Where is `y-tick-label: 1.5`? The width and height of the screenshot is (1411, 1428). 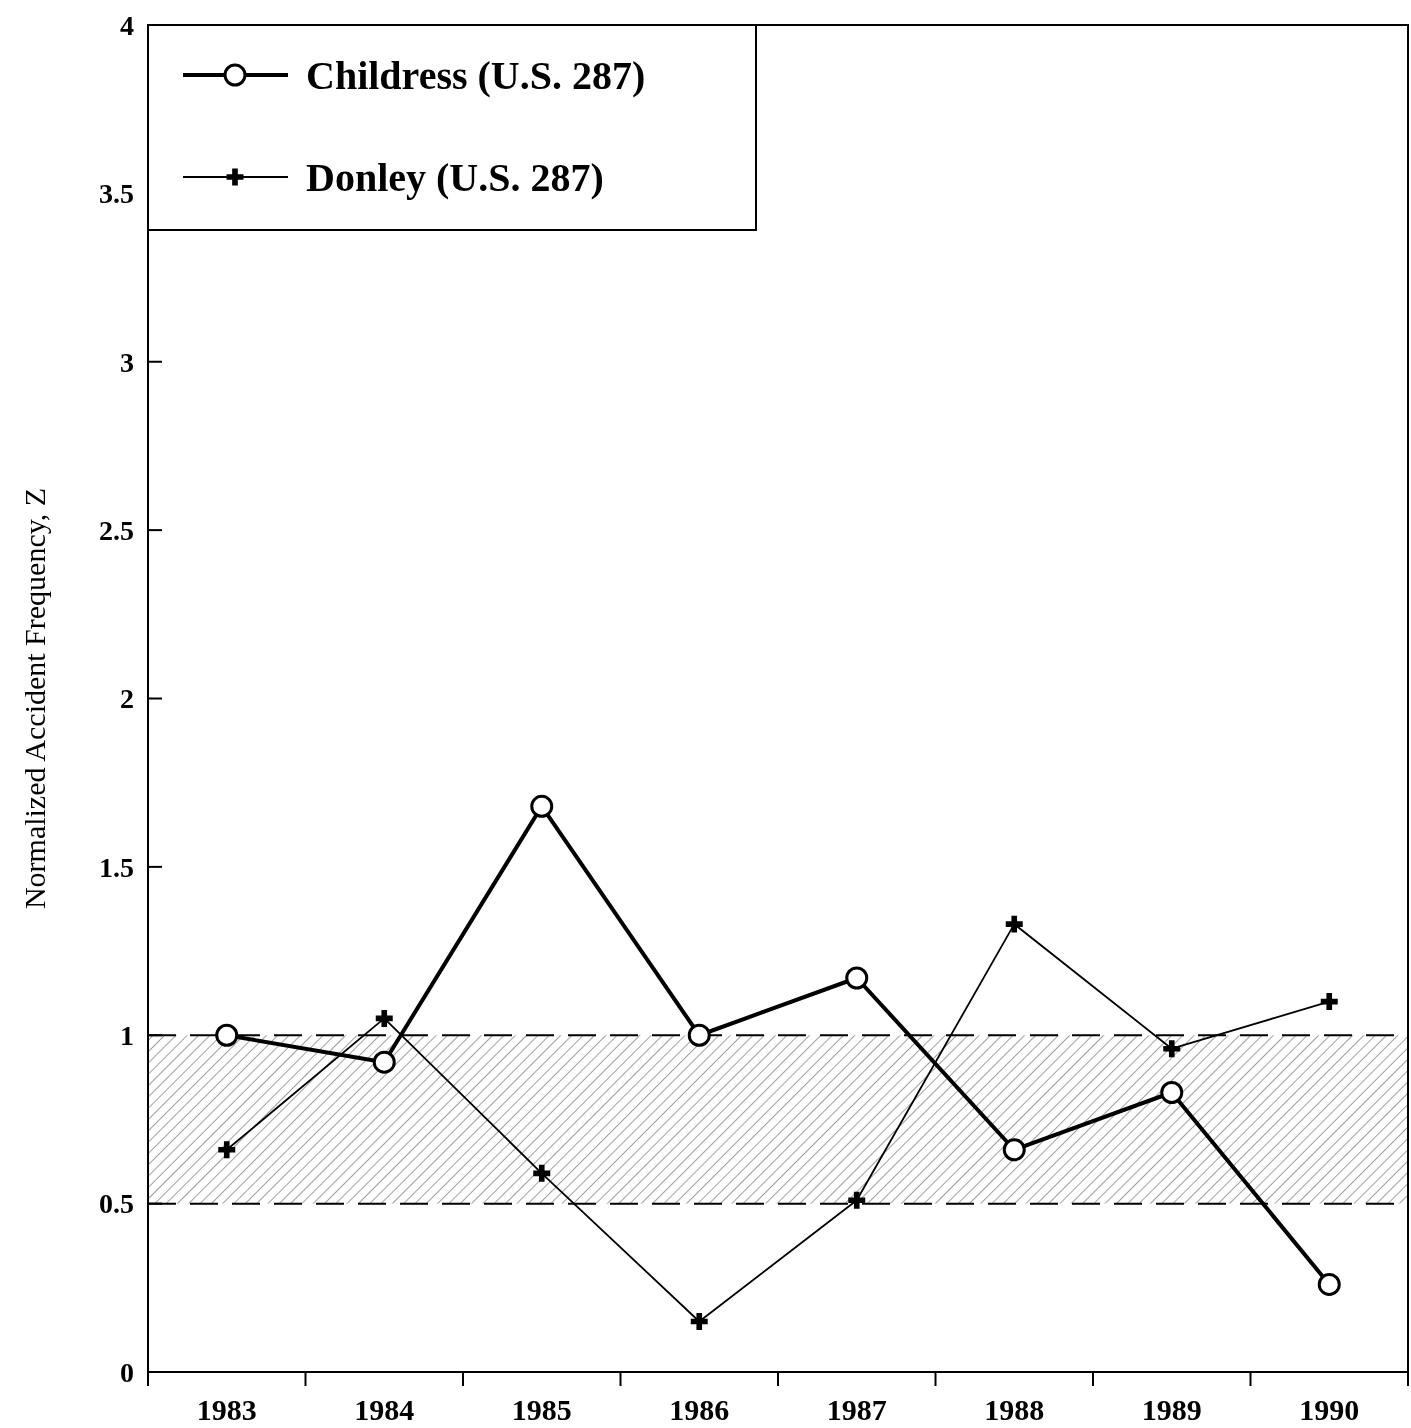 y-tick-label: 1.5 is located at coordinates (116, 867).